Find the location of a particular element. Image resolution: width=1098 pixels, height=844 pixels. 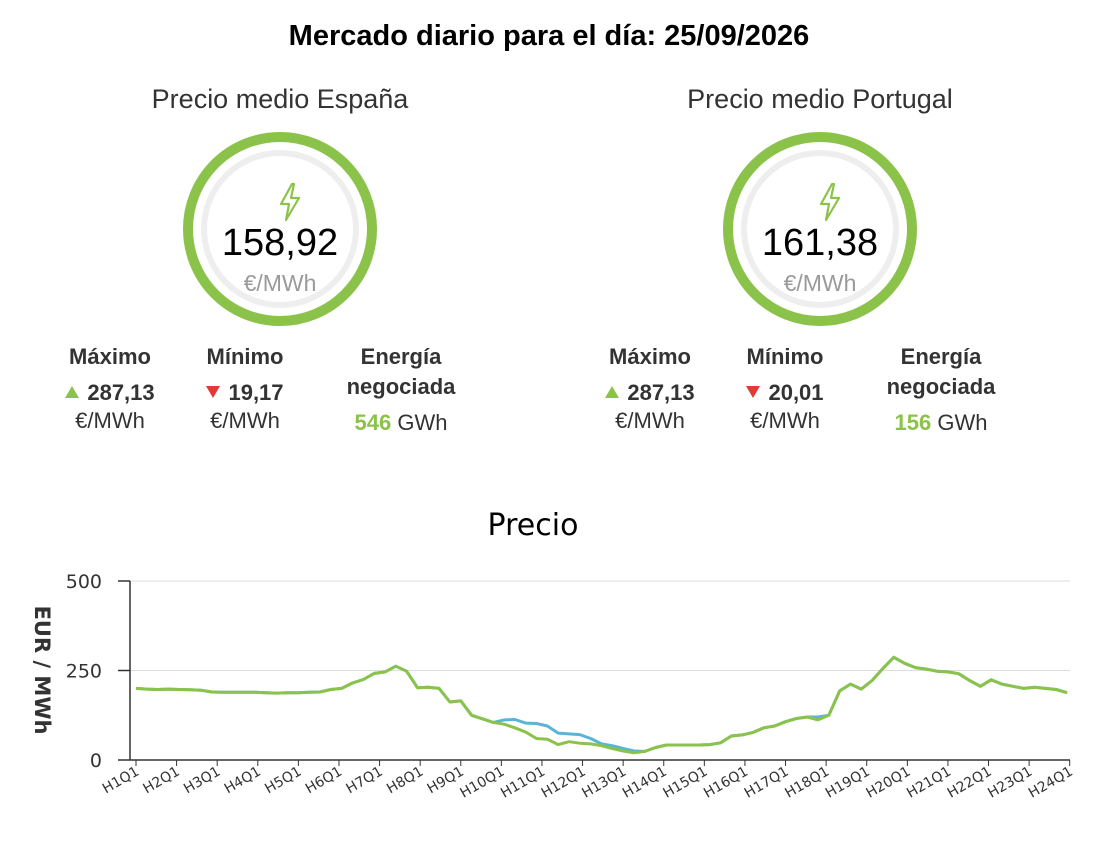

spain-price-unit: €/MWh is located at coordinates (280, 283).